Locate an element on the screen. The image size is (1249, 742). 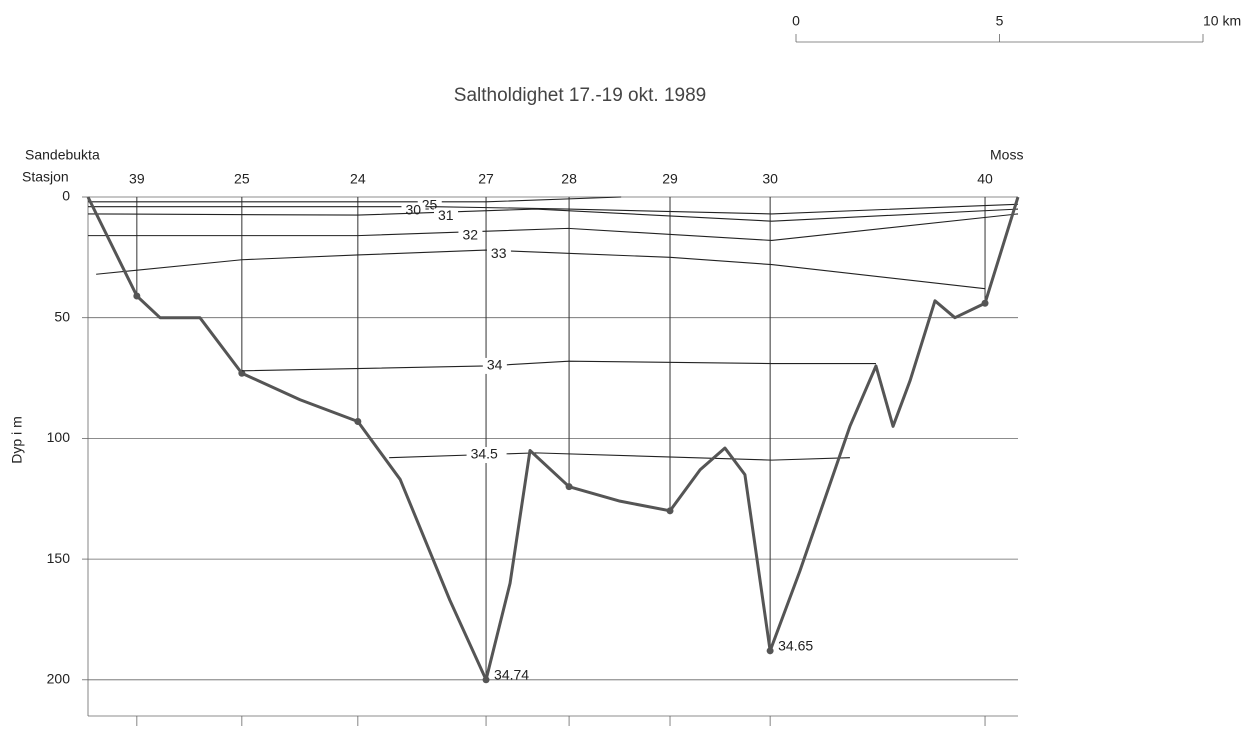
isohaline-label: 34 is located at coordinates (495, 365).